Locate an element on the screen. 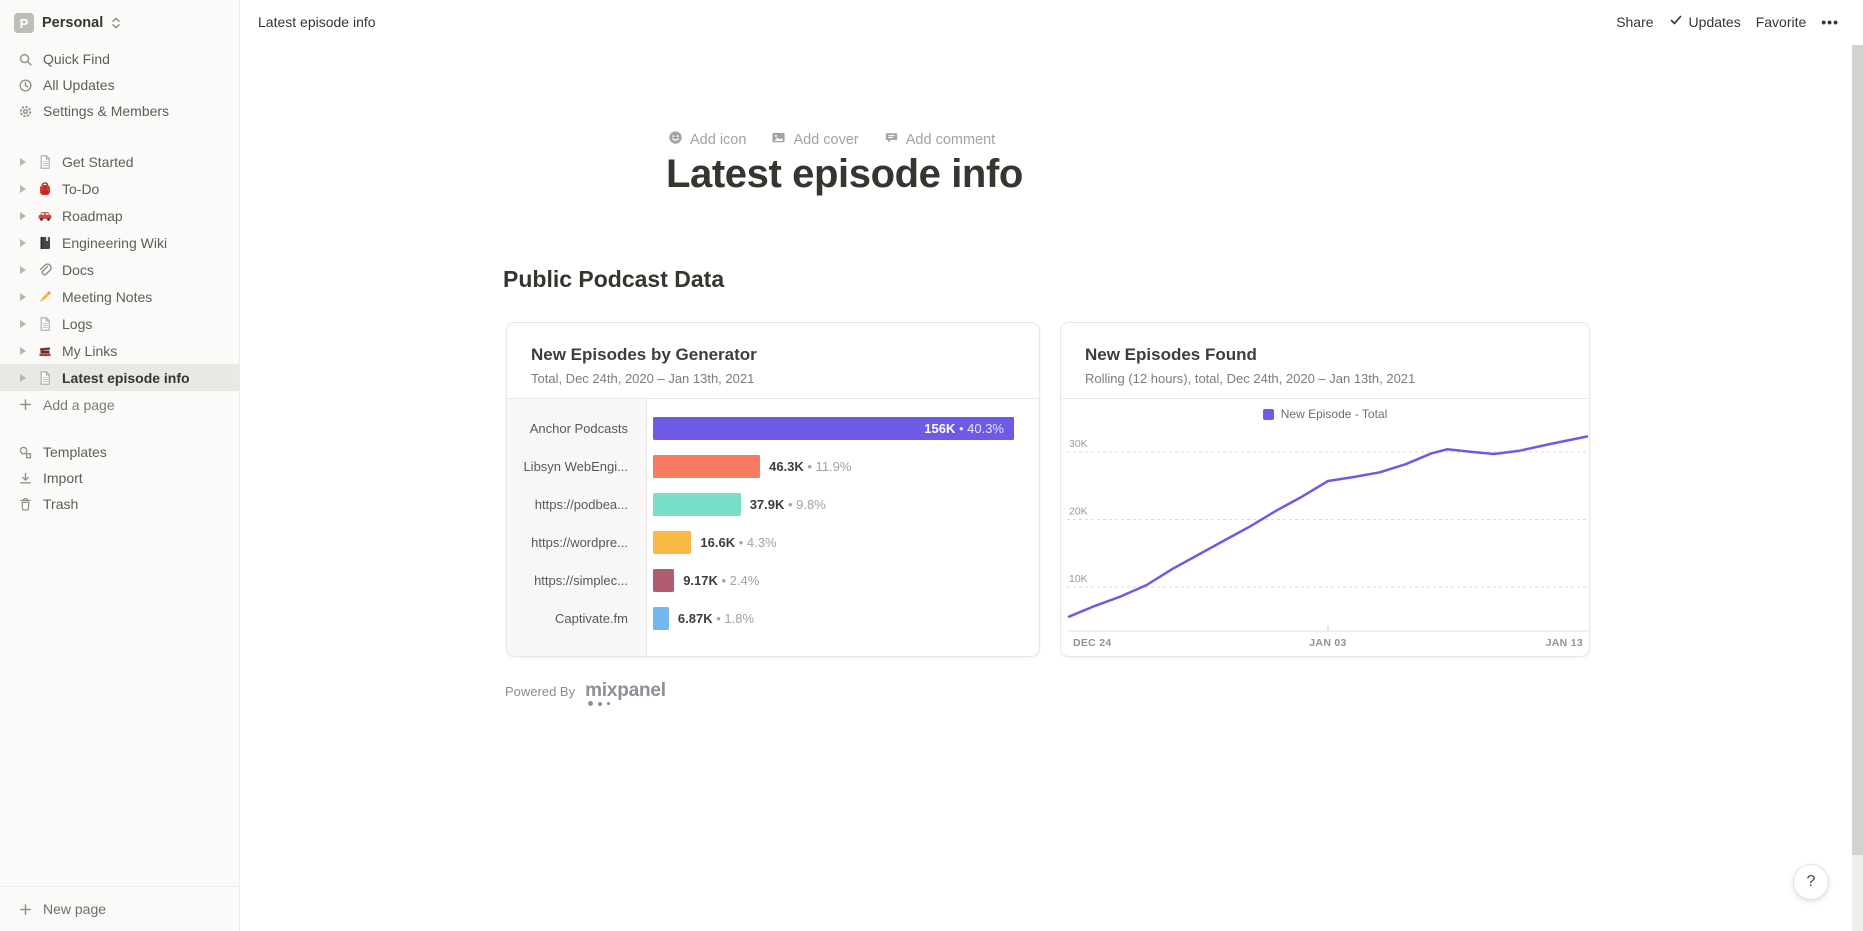  mixpanel-dots-icon is located at coordinates (599, 703).